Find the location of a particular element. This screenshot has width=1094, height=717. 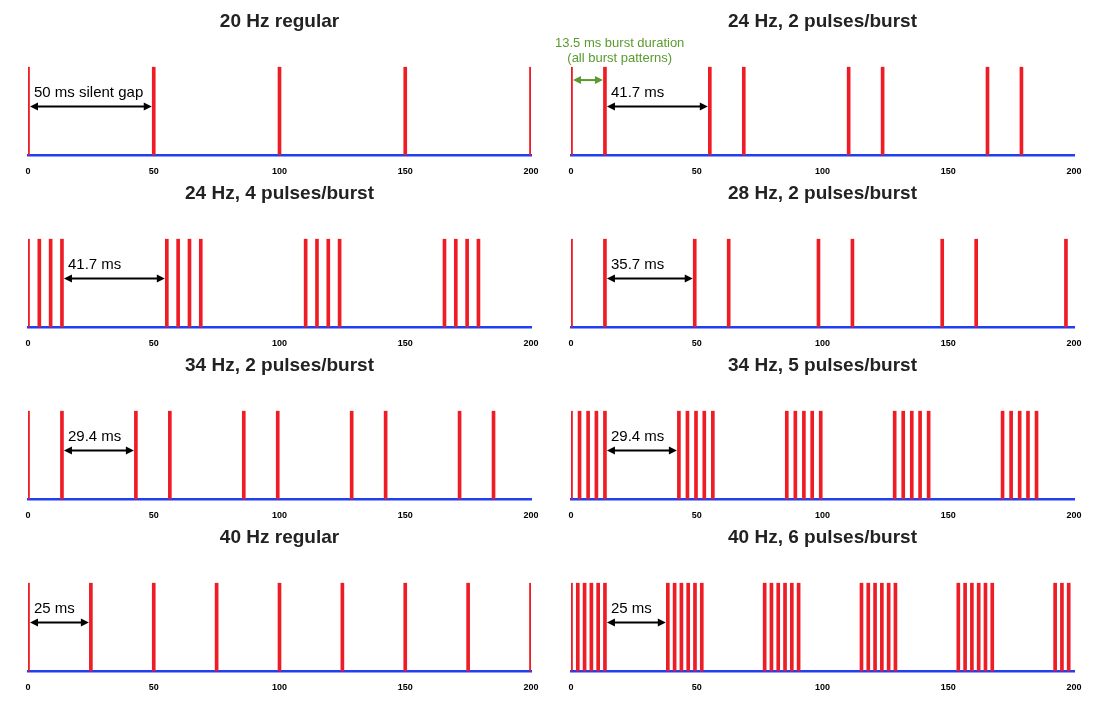

chart-title: 40 Hz regular is located at coordinates (279, 536).